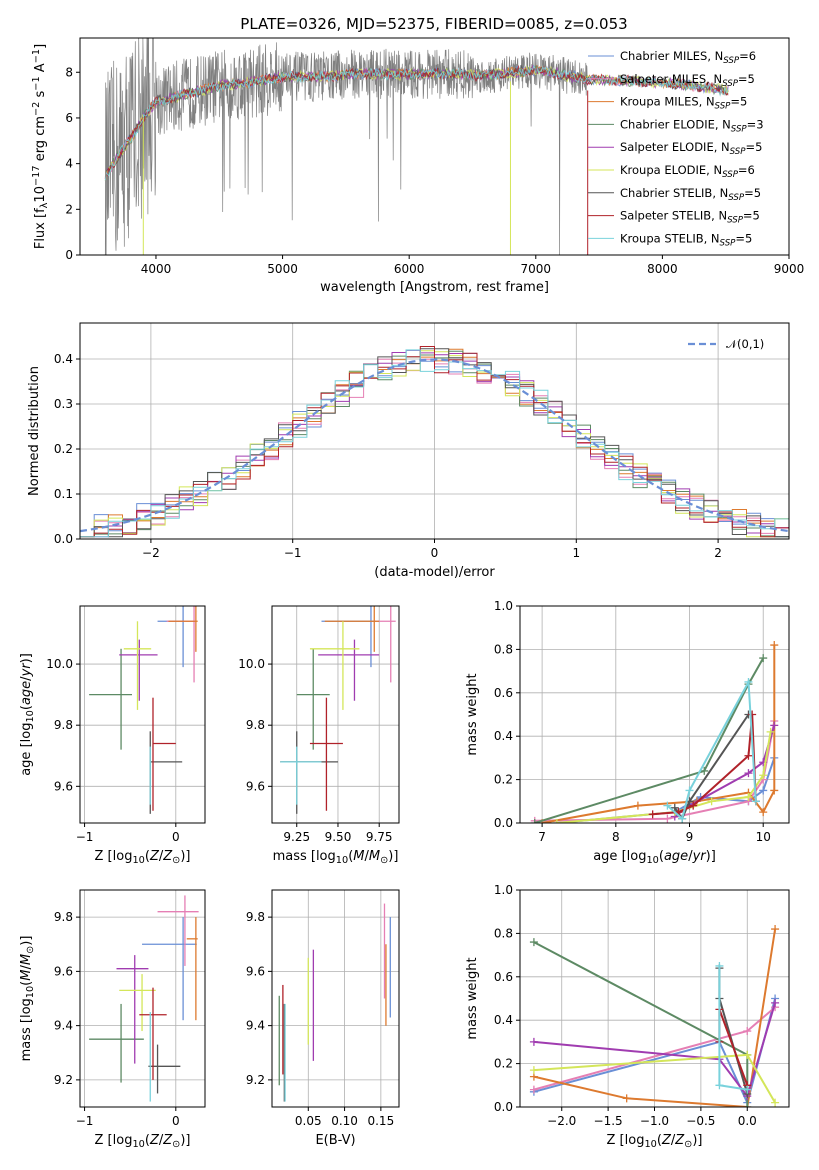 Image resolution: width=819 pixels, height=1170 pixels. I want to click on y-axis-label: Flux [fλ10−17 erg cm−2 s−1 A−1], so click(40, 146).